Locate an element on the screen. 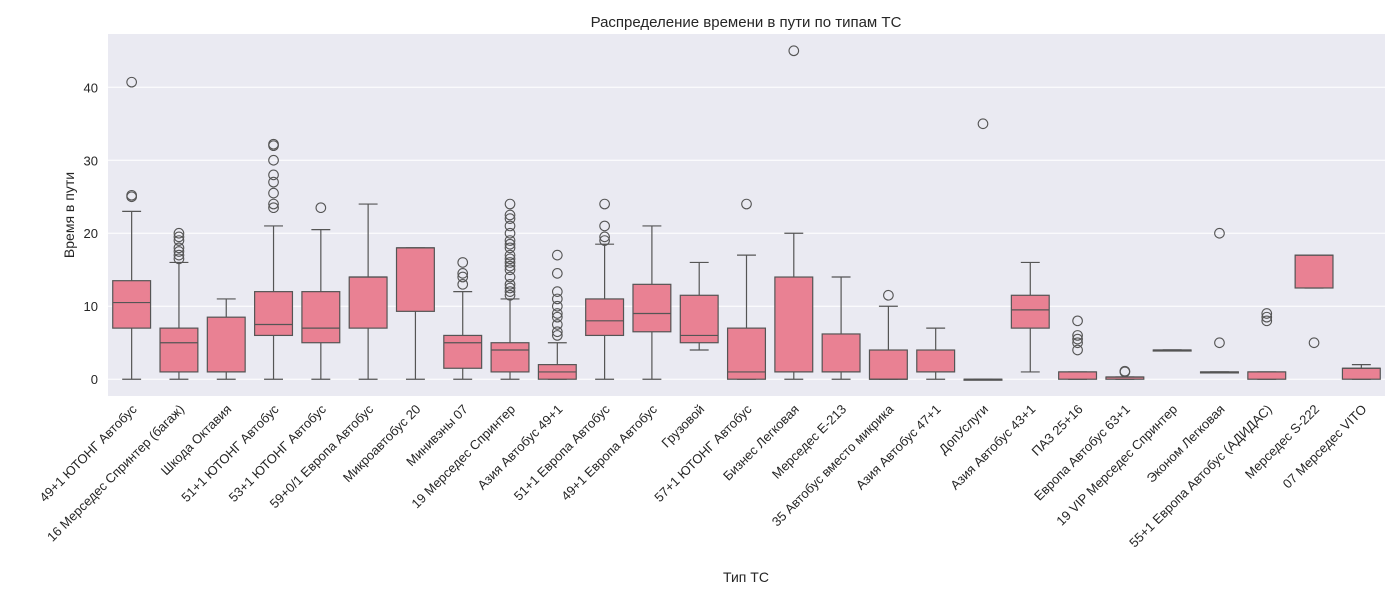  y-tick-label: 10 is located at coordinates (91, 306).